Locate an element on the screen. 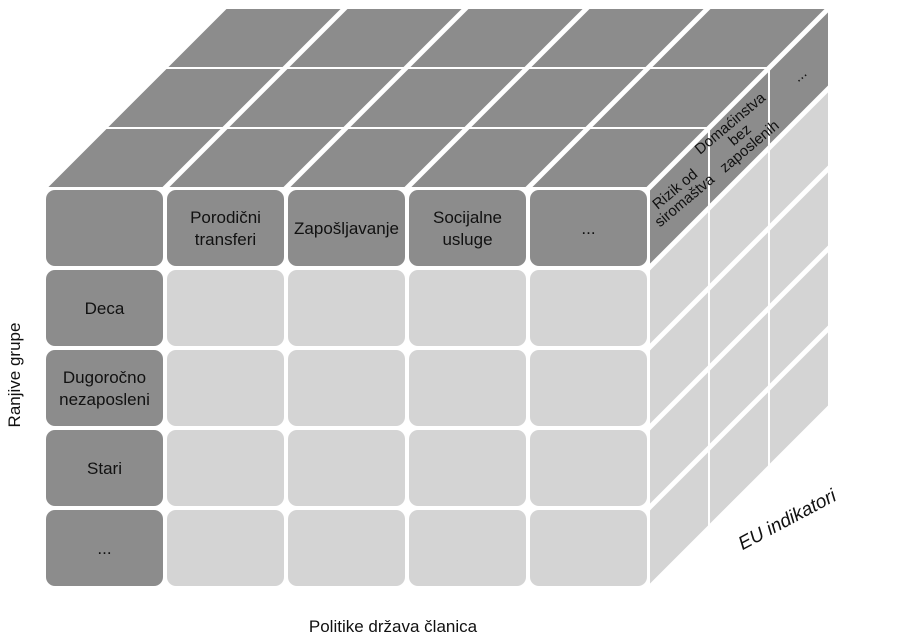  column-label: Porodični transferi is located at coordinates (225, 228).